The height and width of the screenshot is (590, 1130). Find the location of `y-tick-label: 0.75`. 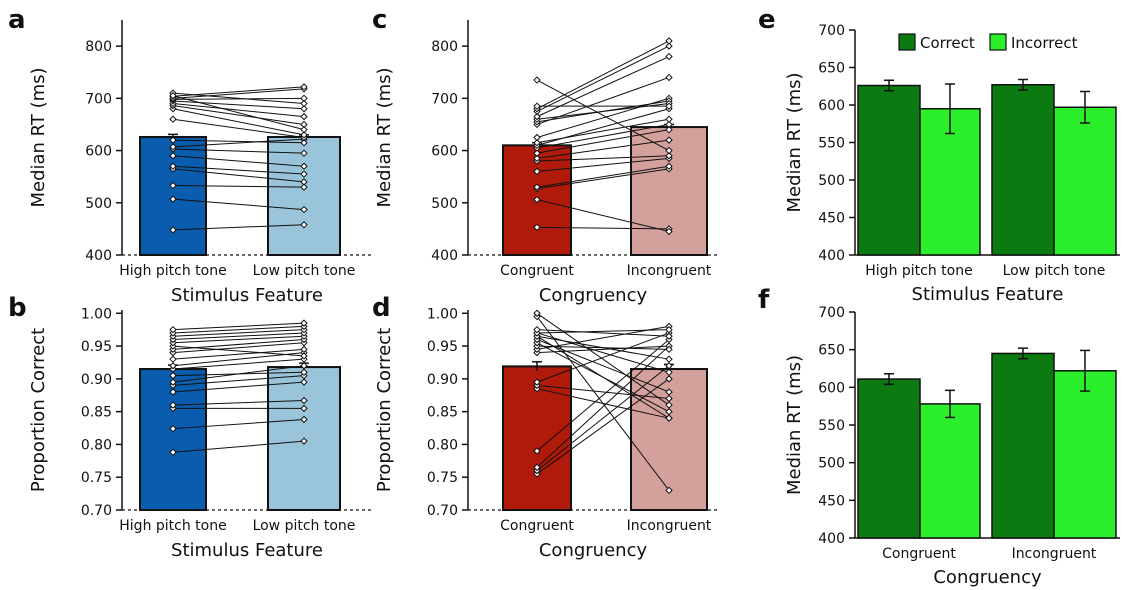

y-tick-label: 0.75 is located at coordinates (96, 478).